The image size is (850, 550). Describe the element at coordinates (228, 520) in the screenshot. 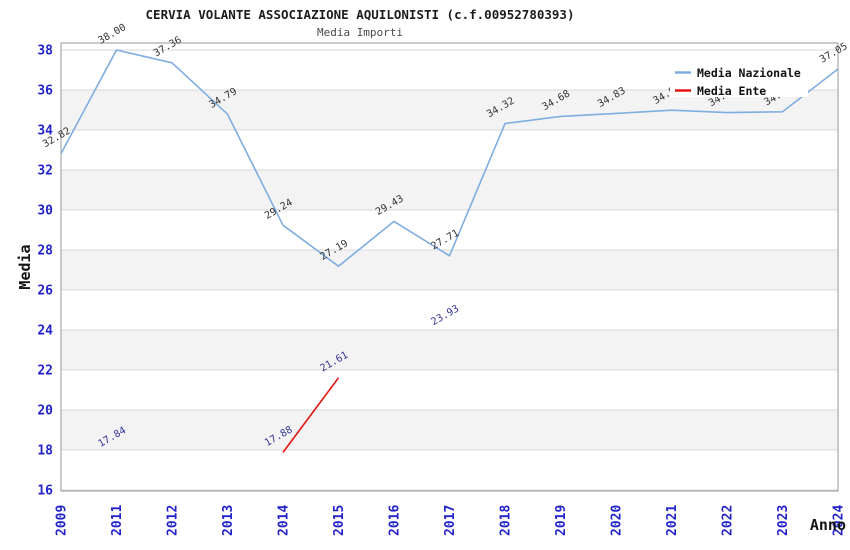

I see `x-tick-label: 2013` at that location.